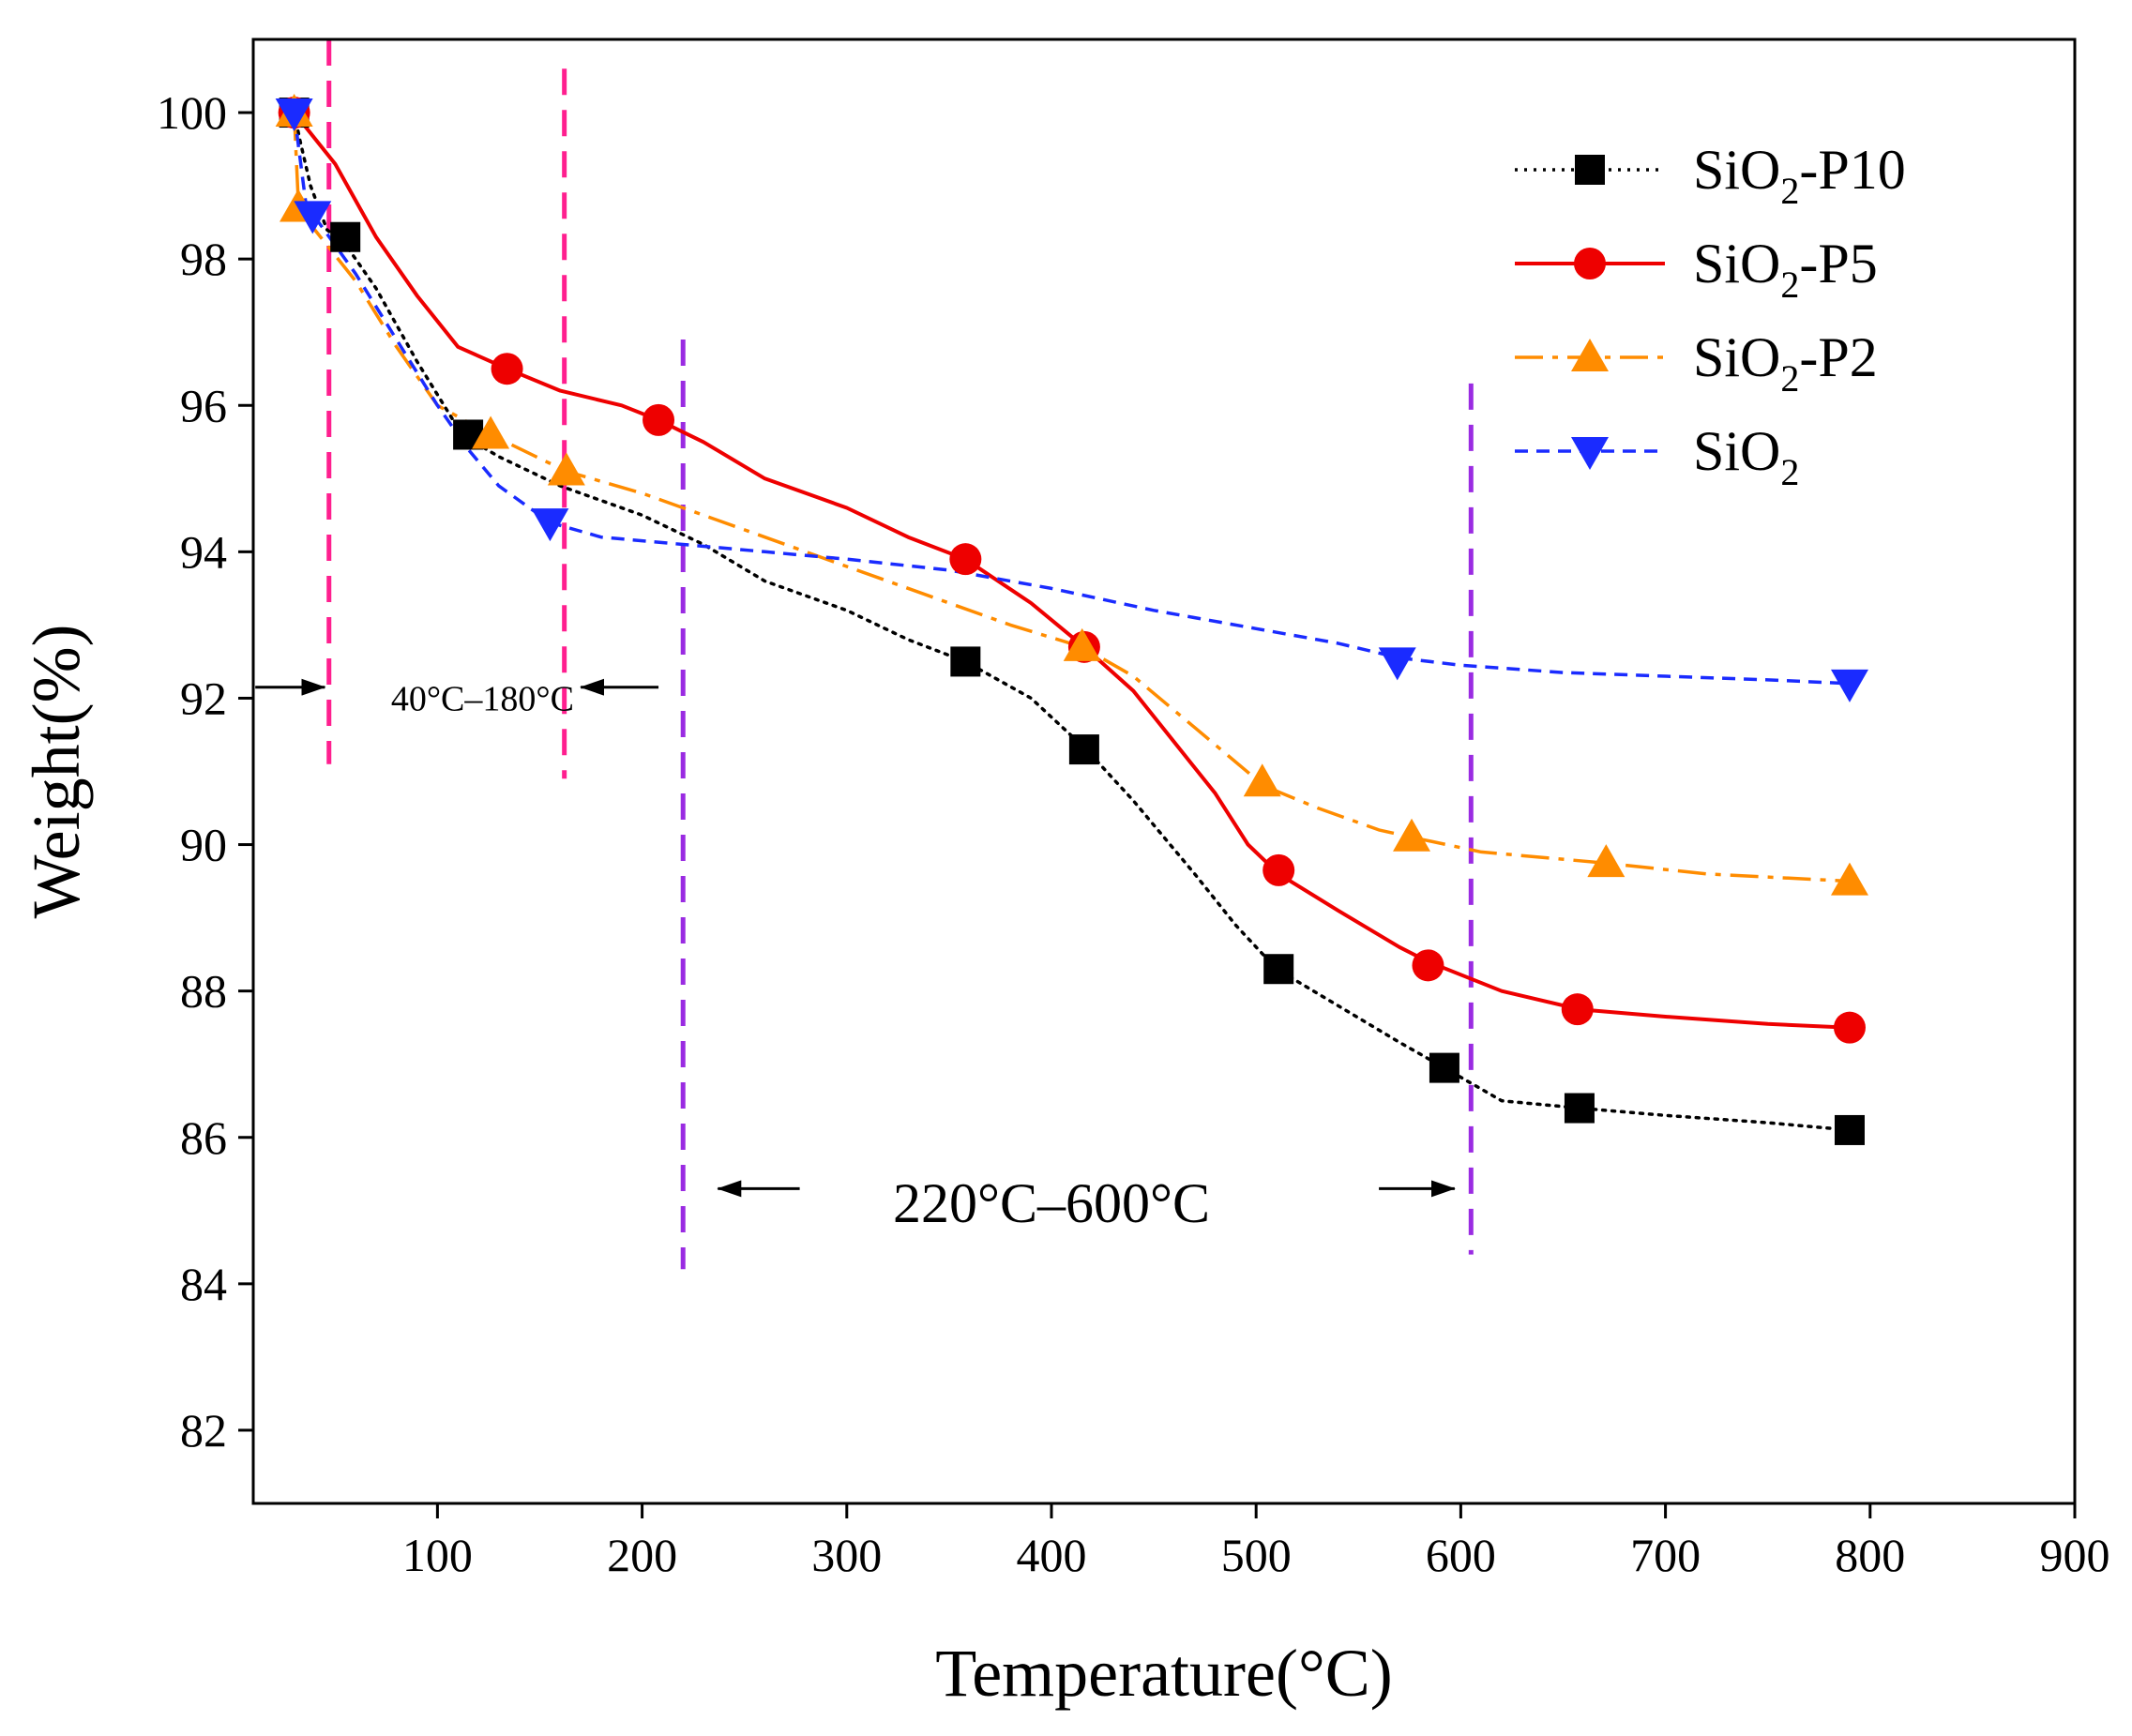 The image size is (2132, 1736). I want to click on legend-label-3: SiO2-P2, so click(1785, 363).